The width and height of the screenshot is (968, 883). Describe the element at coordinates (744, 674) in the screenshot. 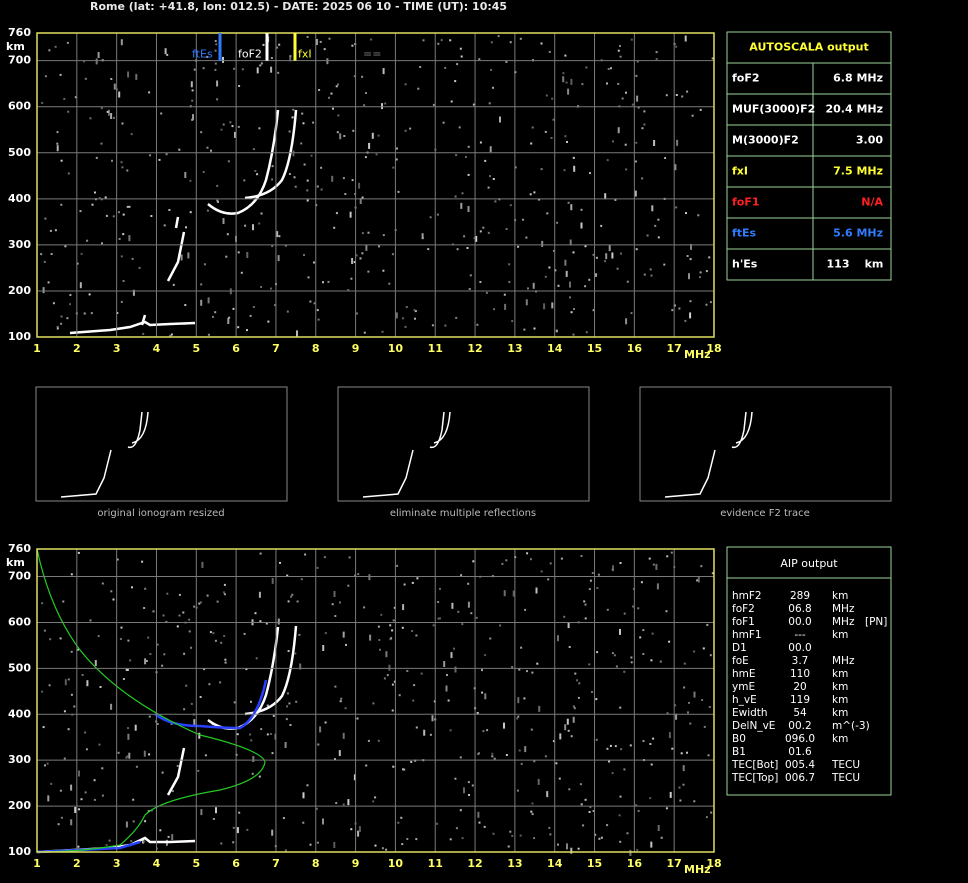

I see `aip-cell: hmE` at that location.